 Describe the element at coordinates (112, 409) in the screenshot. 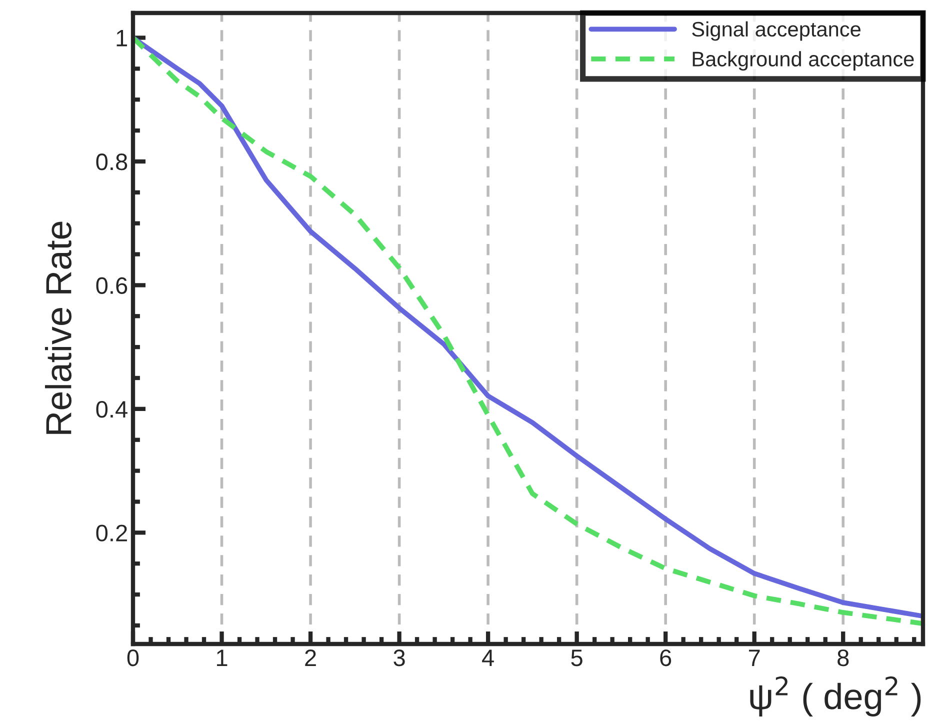

I see `y-tick-label: 0.4` at that location.